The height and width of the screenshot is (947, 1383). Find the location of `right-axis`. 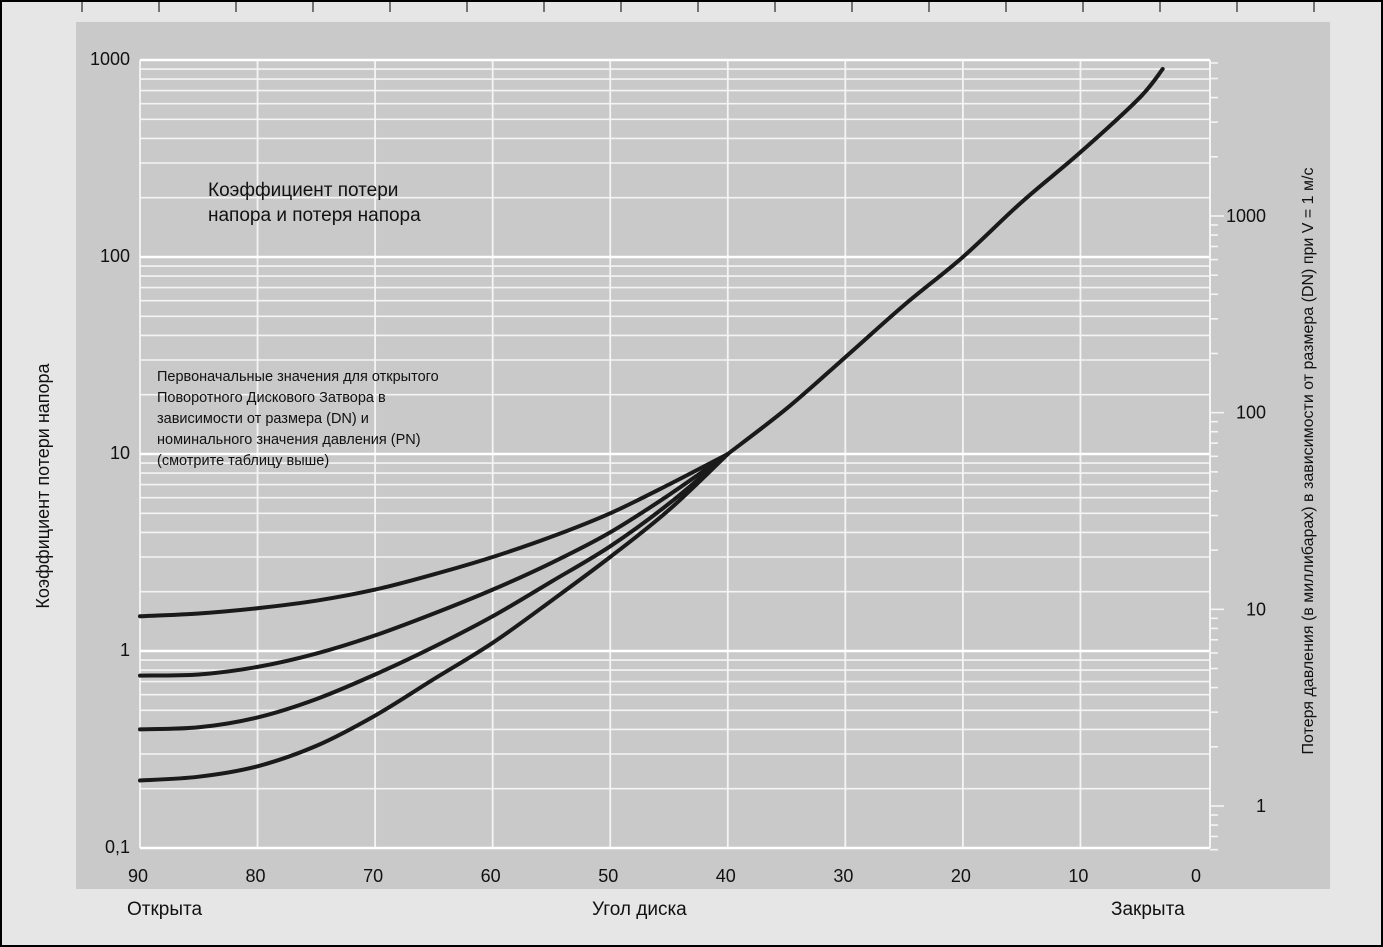

right-axis is located at coordinates (1216, 455).